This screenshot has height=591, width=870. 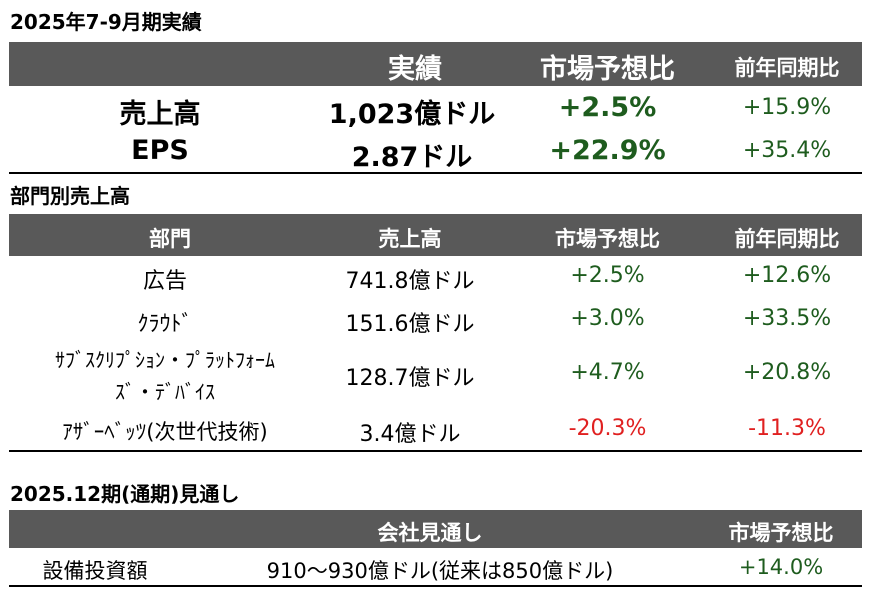 What do you see at coordinates (607, 372) in the screenshot?
I see `segment-vs-consensus: +4.7%` at bounding box center [607, 372].